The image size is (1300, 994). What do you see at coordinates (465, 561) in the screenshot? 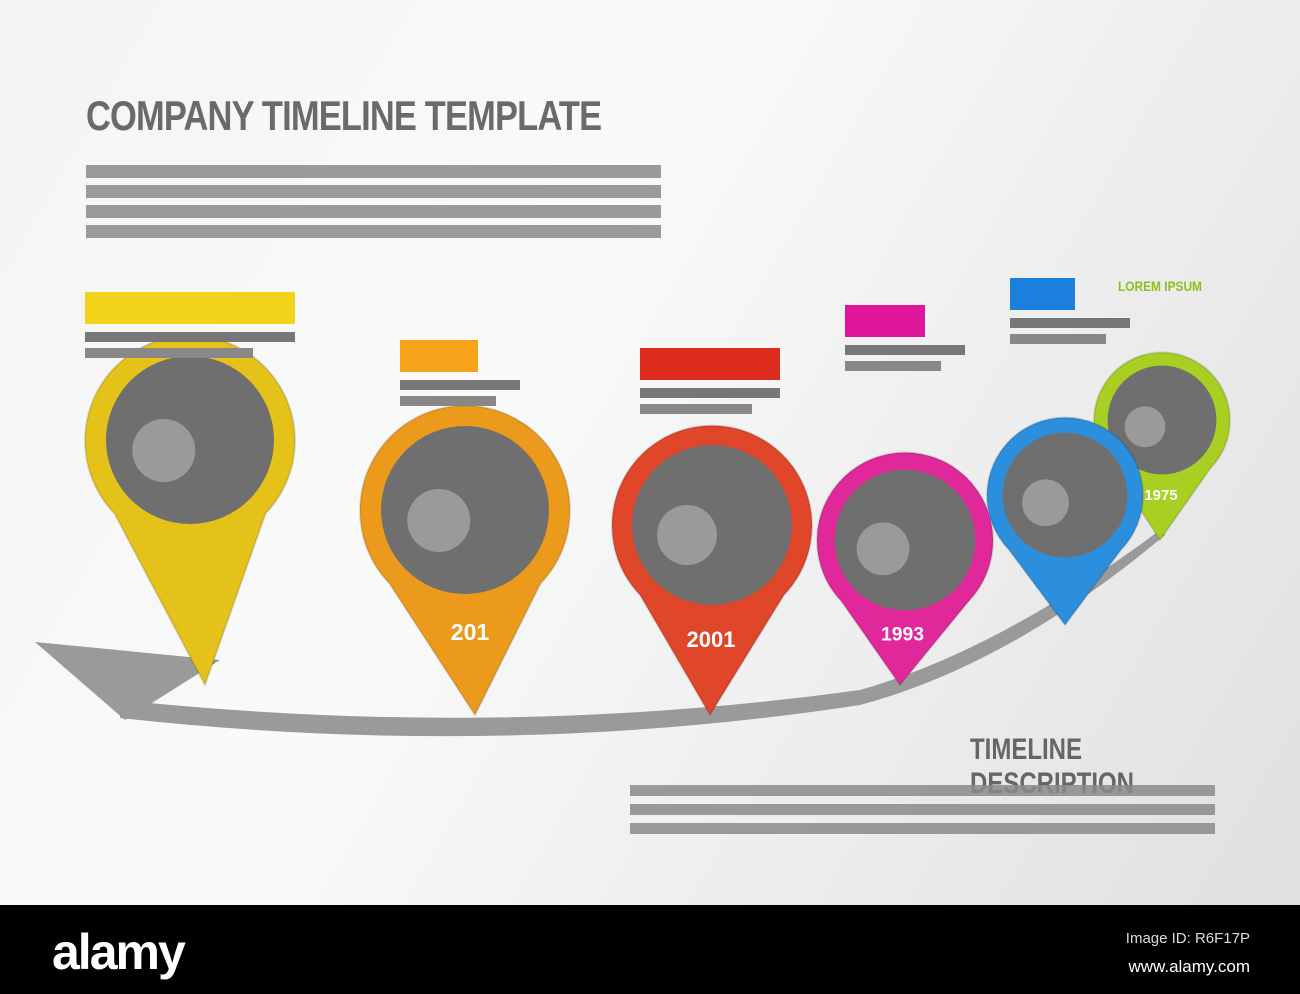
I see `timeline-pin: 201` at bounding box center [465, 561].